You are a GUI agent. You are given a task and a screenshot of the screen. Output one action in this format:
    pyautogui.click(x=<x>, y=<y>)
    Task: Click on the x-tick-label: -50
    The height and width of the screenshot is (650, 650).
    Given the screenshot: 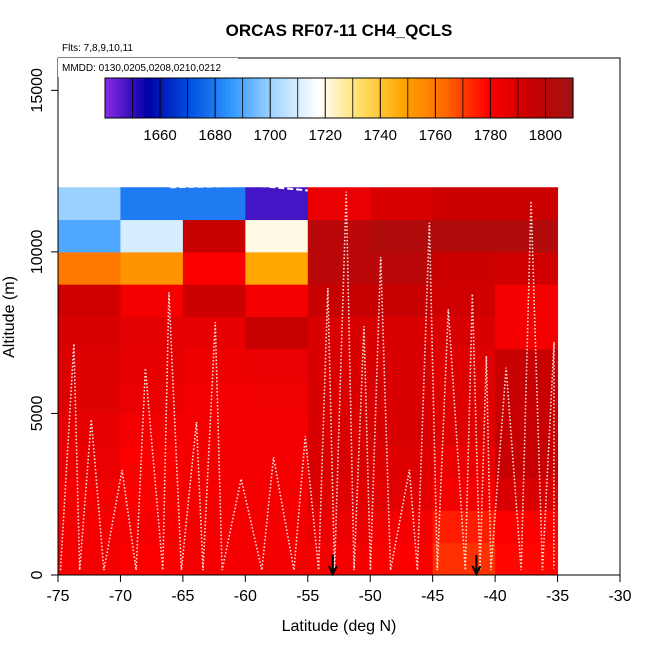 What is the action you would take?
    pyautogui.click(x=370, y=596)
    